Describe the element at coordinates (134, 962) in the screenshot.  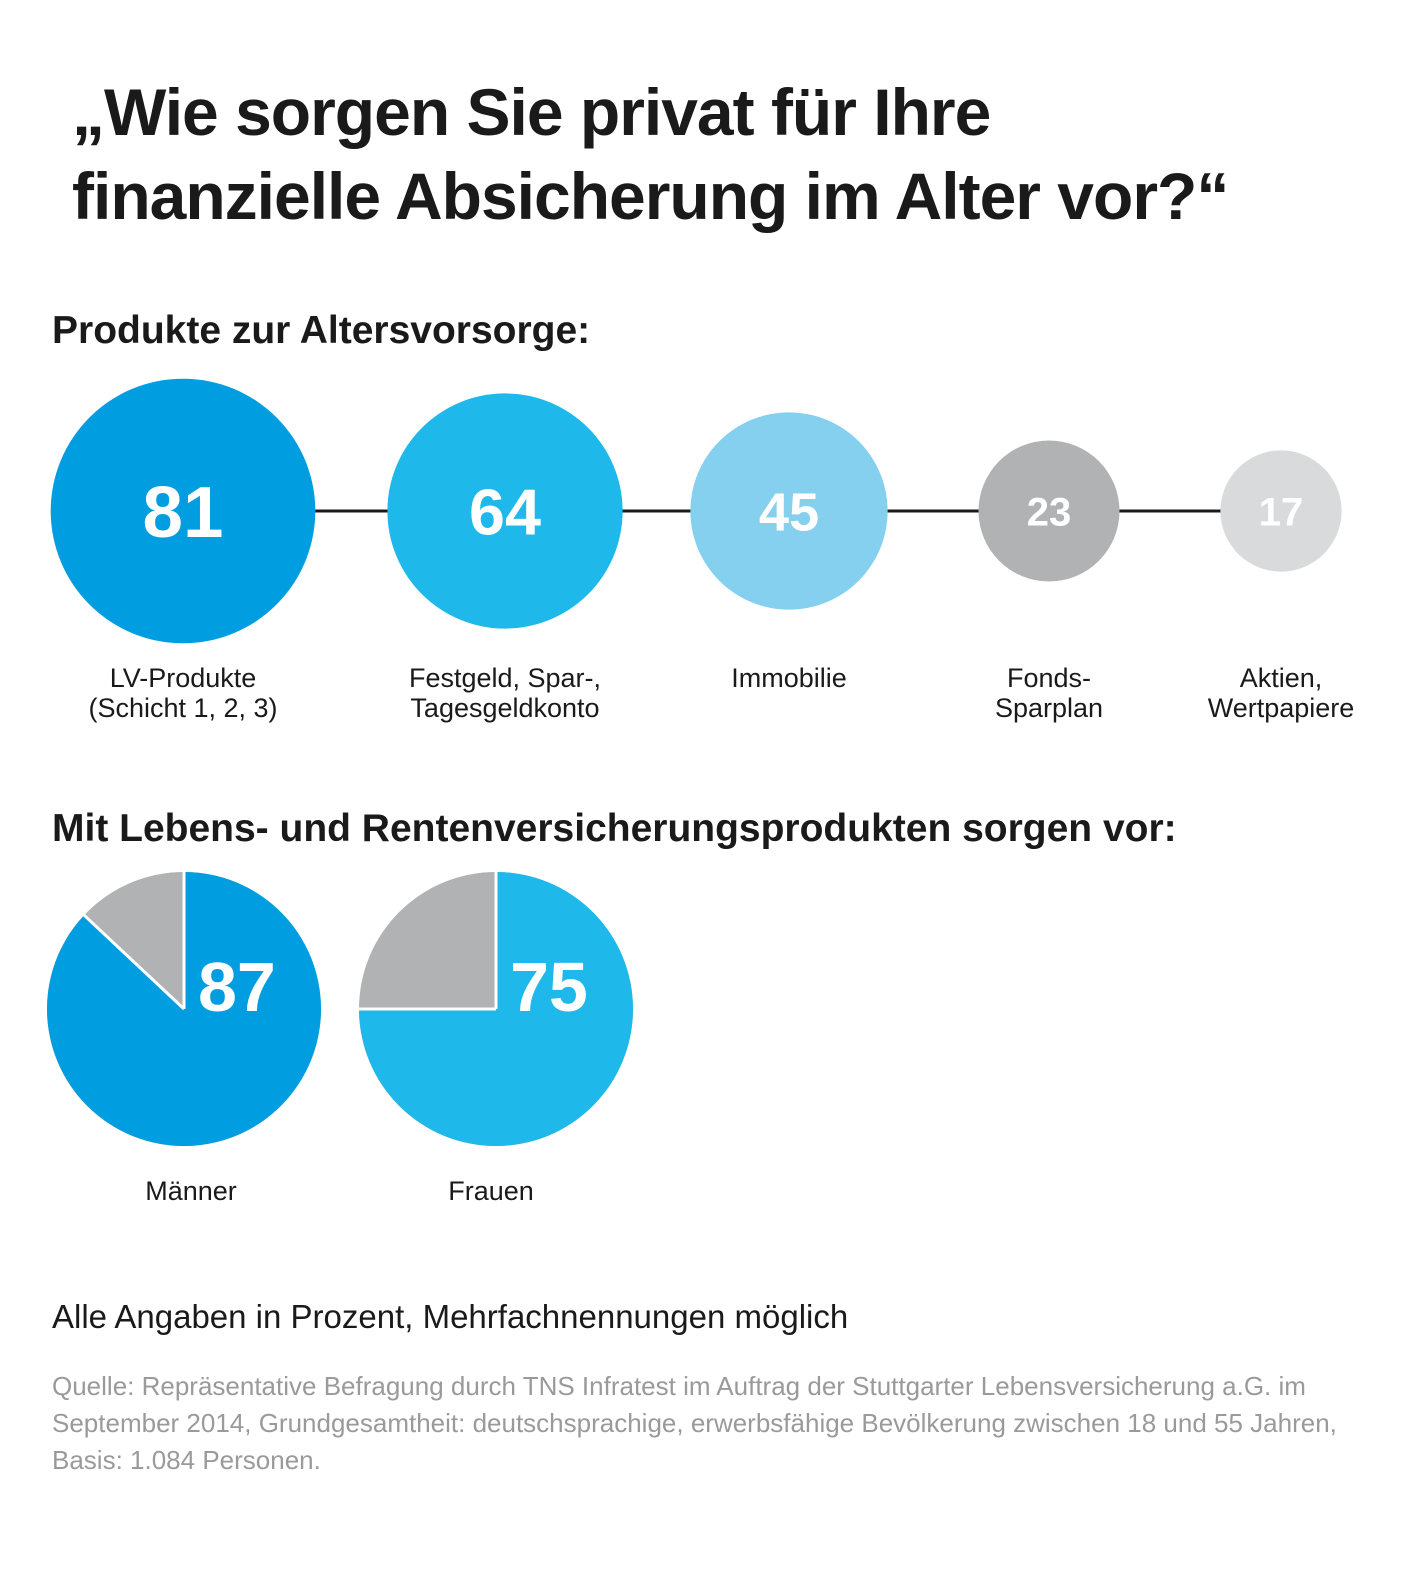
I see `pie-separator` at that location.